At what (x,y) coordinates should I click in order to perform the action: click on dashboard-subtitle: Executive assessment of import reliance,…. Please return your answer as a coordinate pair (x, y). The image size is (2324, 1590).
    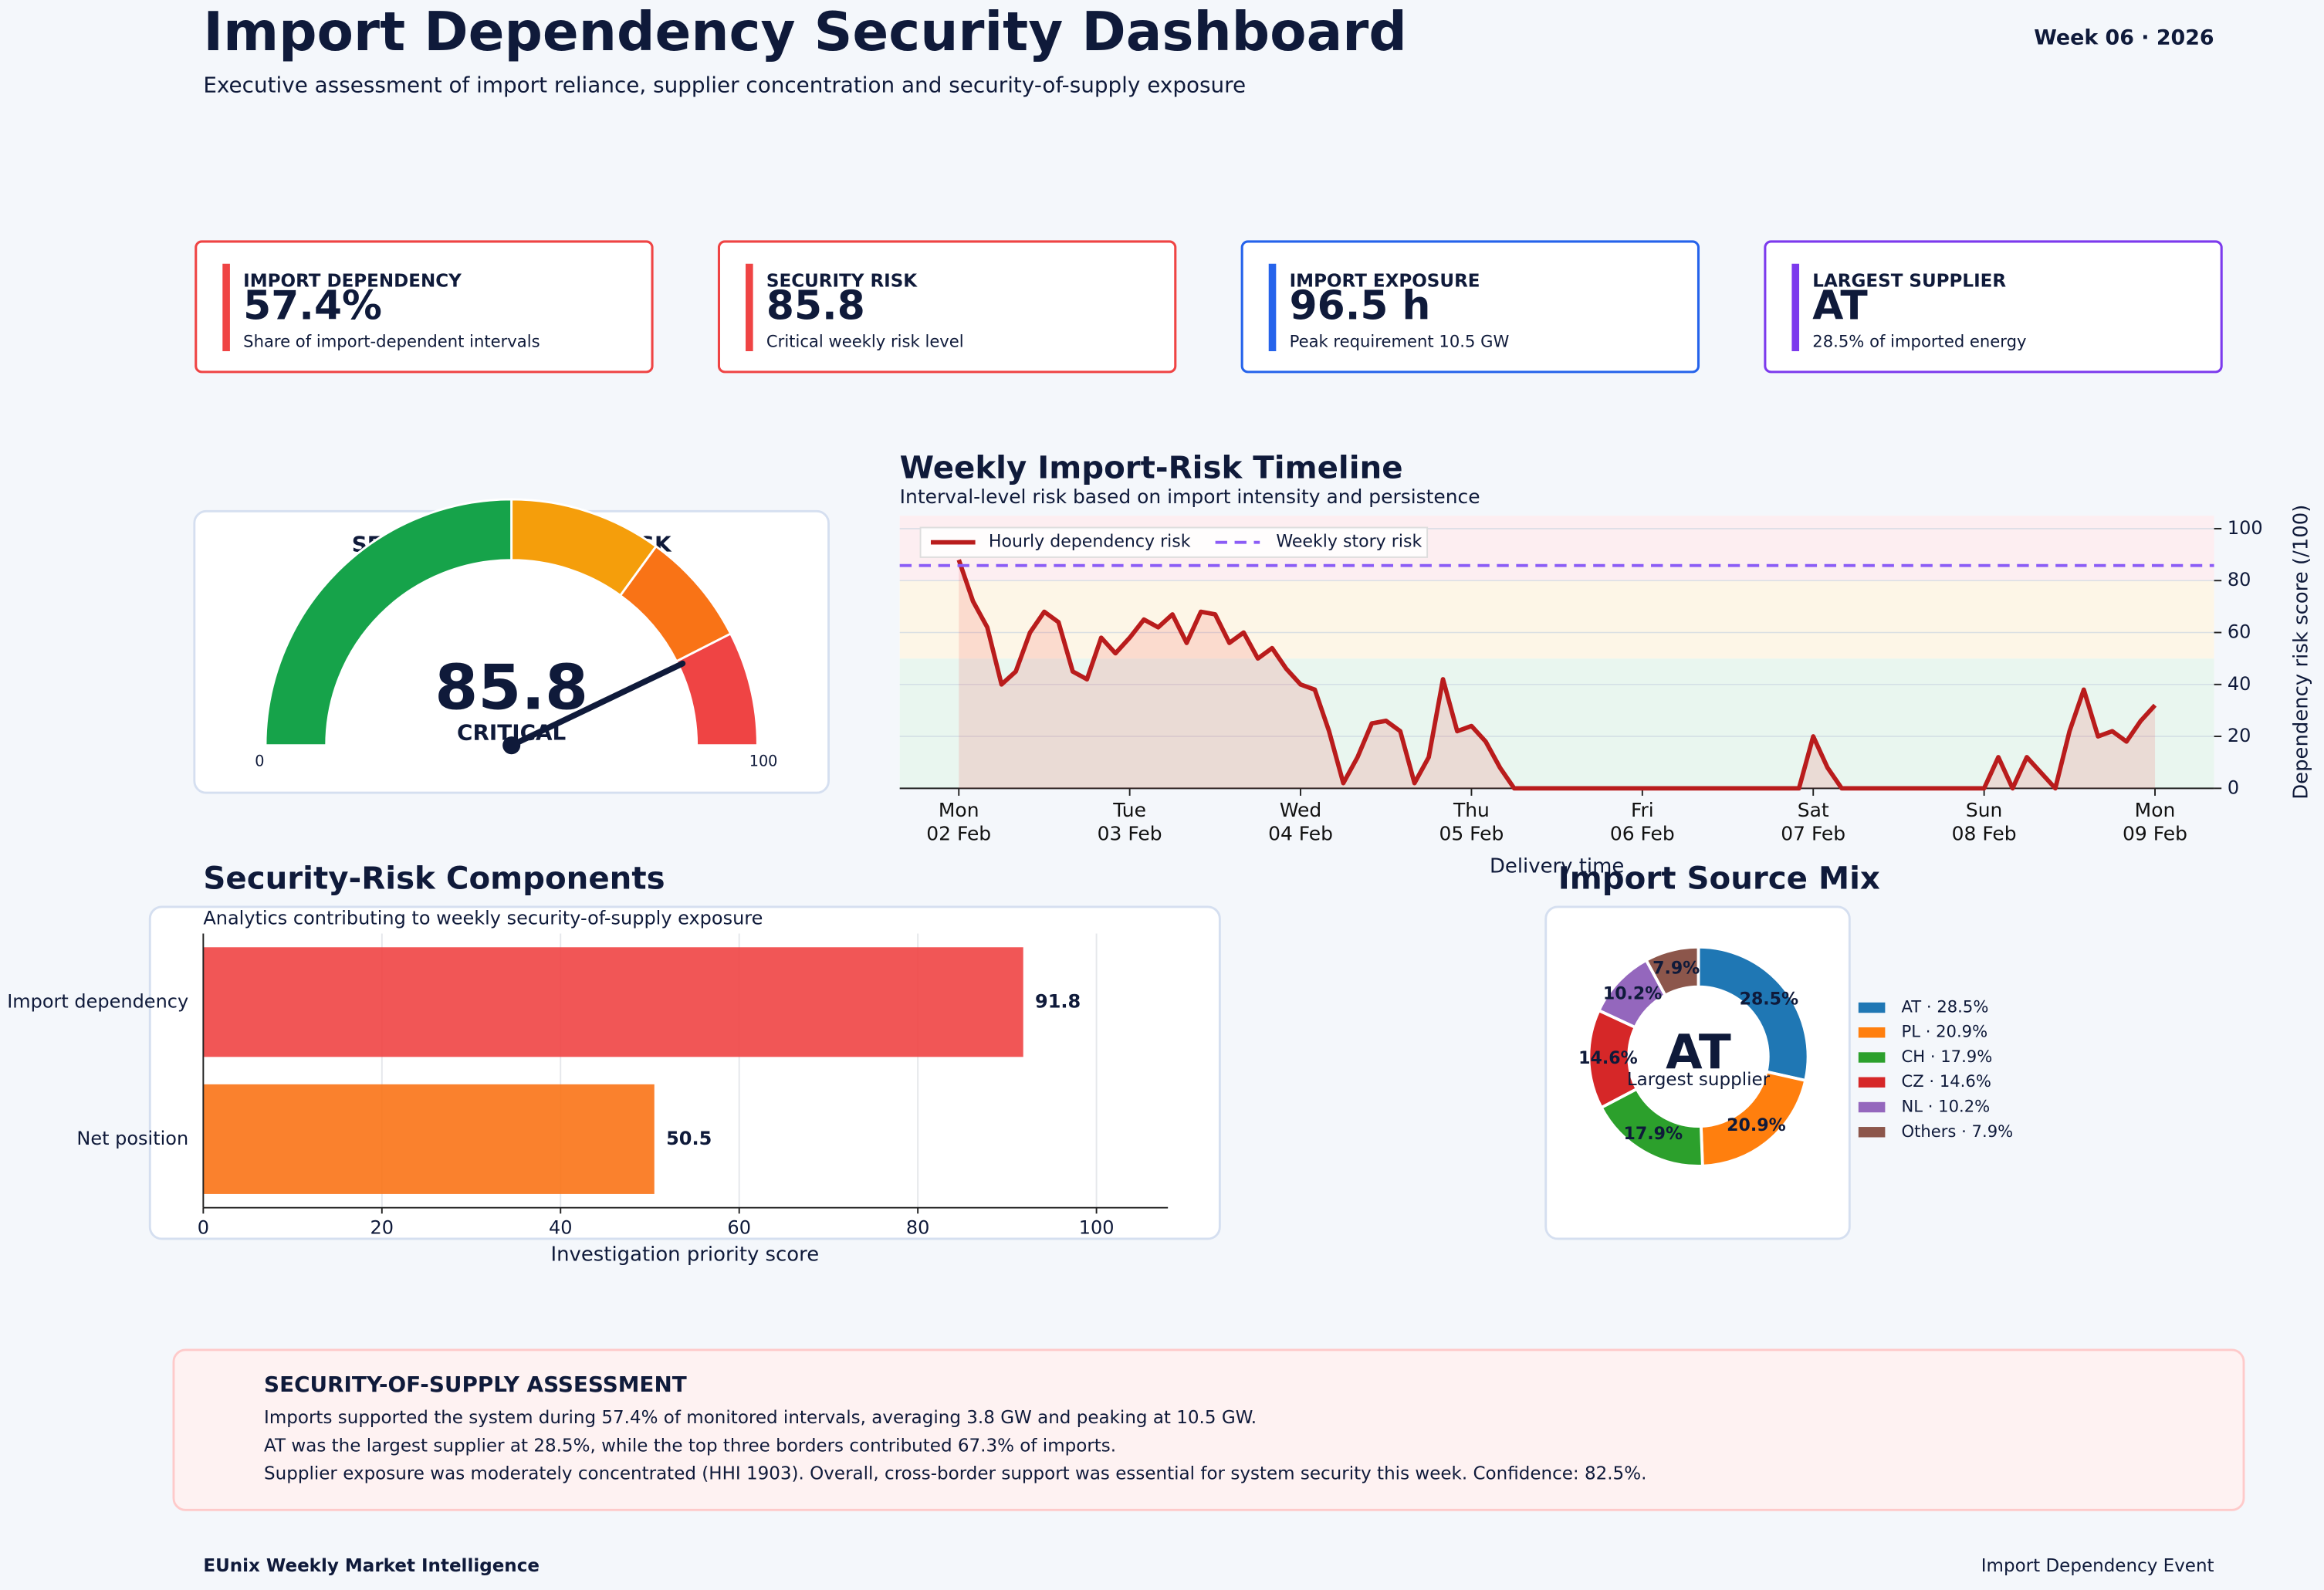
    Looking at the image, I should click on (724, 84).